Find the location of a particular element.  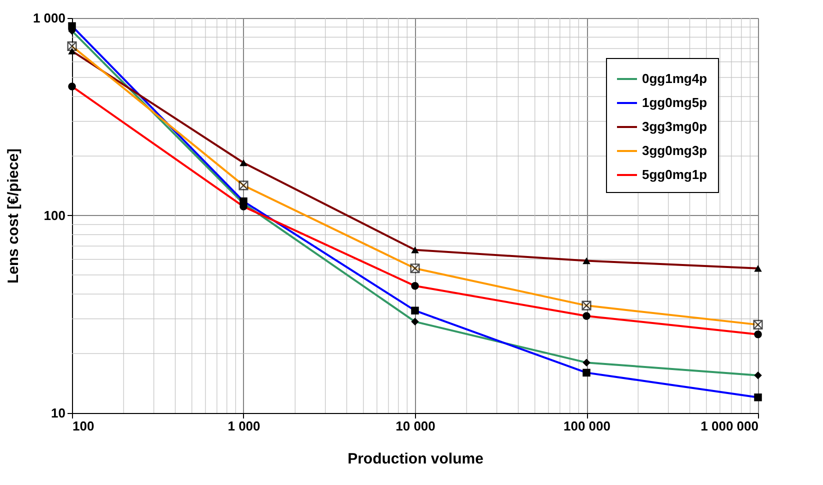

legend-label: 3gg0mg3p is located at coordinates (675, 150).